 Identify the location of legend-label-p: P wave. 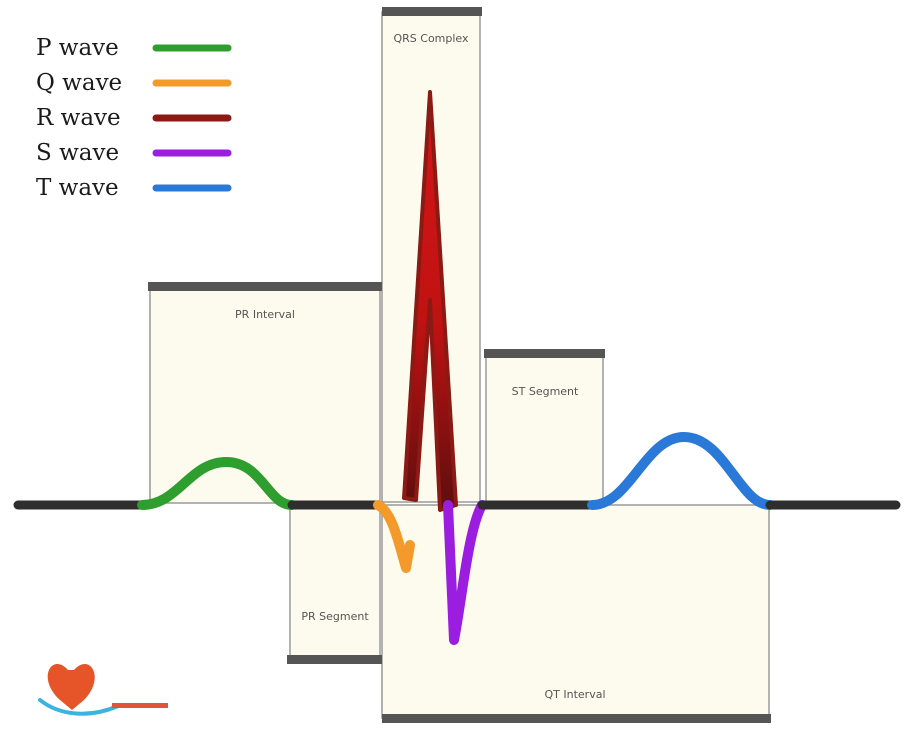
(77, 48).